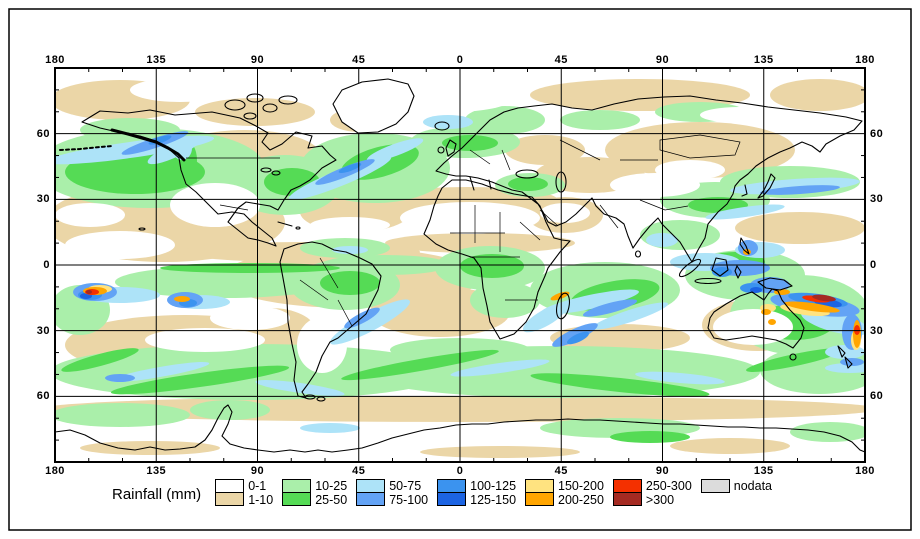  I want to click on coast-eurasia, so click(649, 179).